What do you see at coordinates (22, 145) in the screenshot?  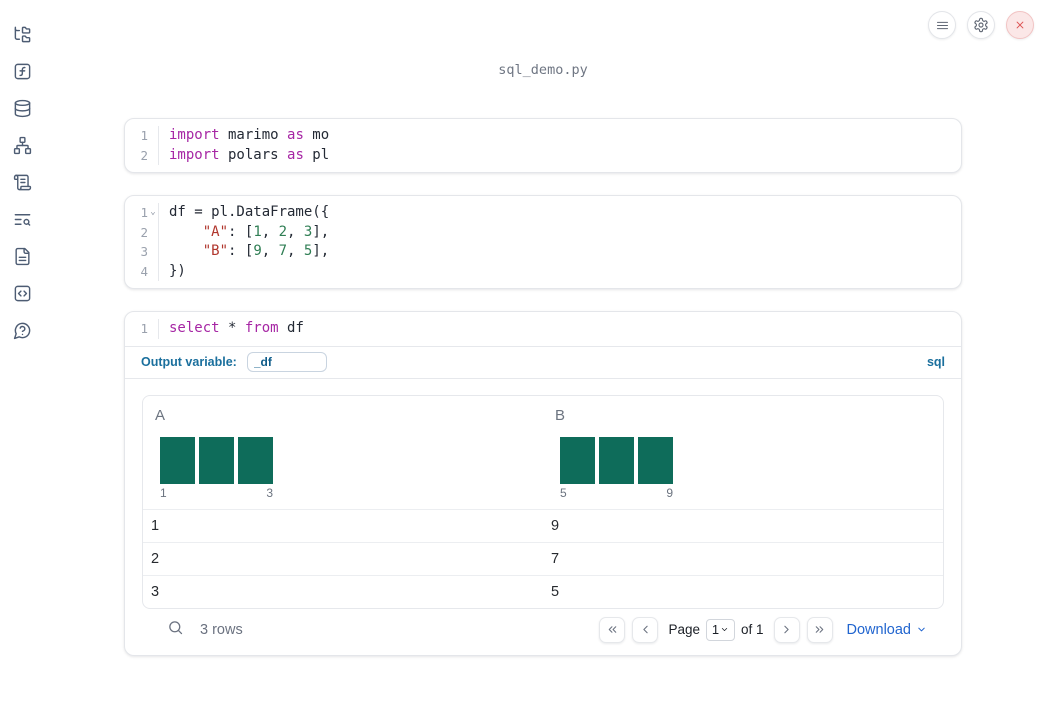 I see `dependency-graph-icon` at bounding box center [22, 145].